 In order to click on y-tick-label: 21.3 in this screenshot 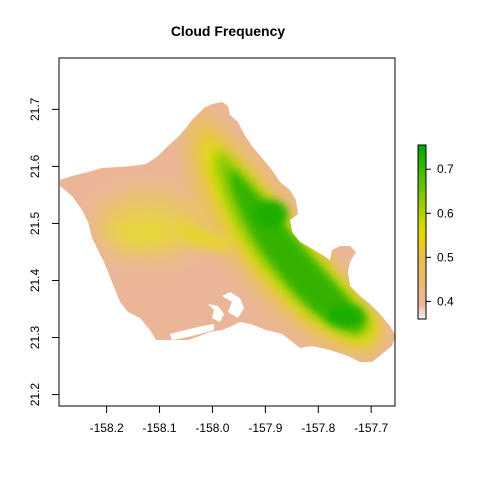, I will do `click(35, 338)`.